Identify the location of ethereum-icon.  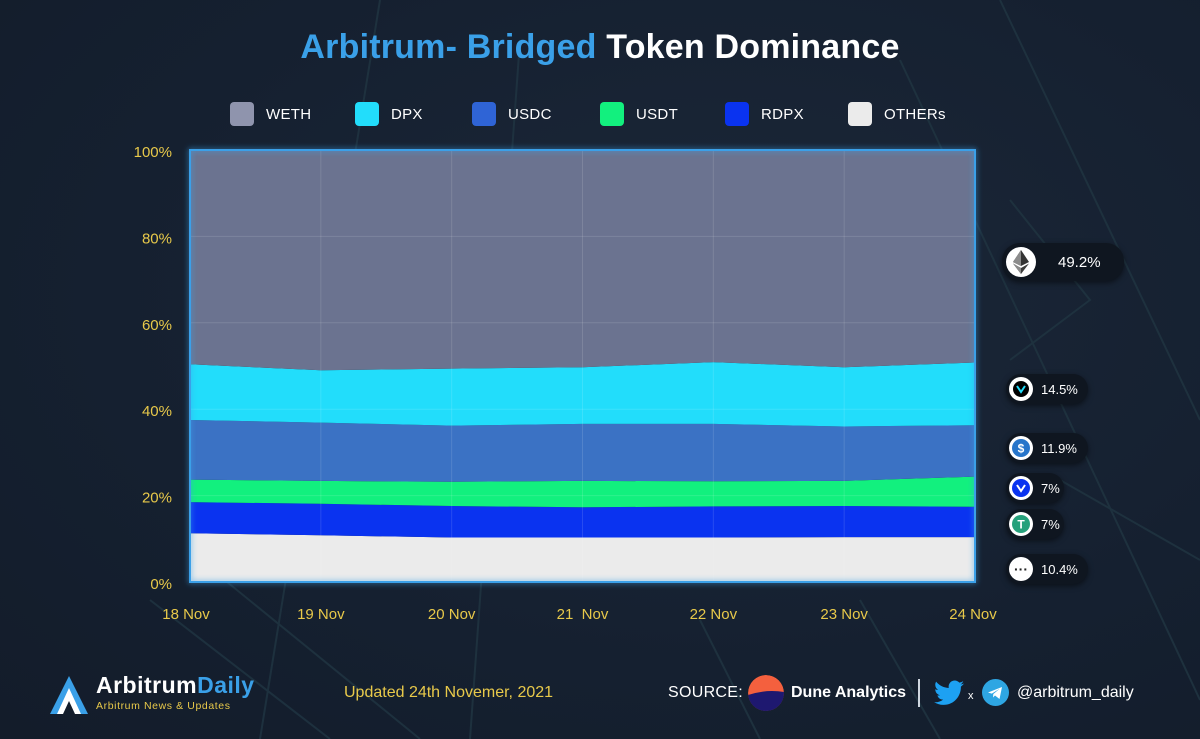
(1021, 262).